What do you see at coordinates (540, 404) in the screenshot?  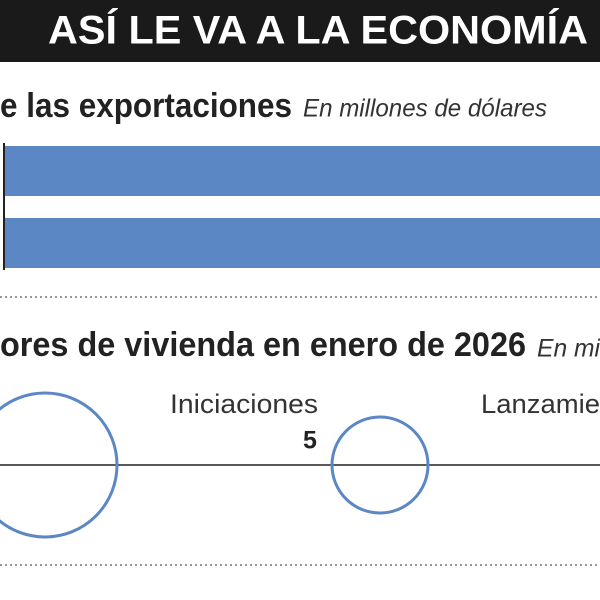 I see `item-label: Lanzamie` at bounding box center [540, 404].